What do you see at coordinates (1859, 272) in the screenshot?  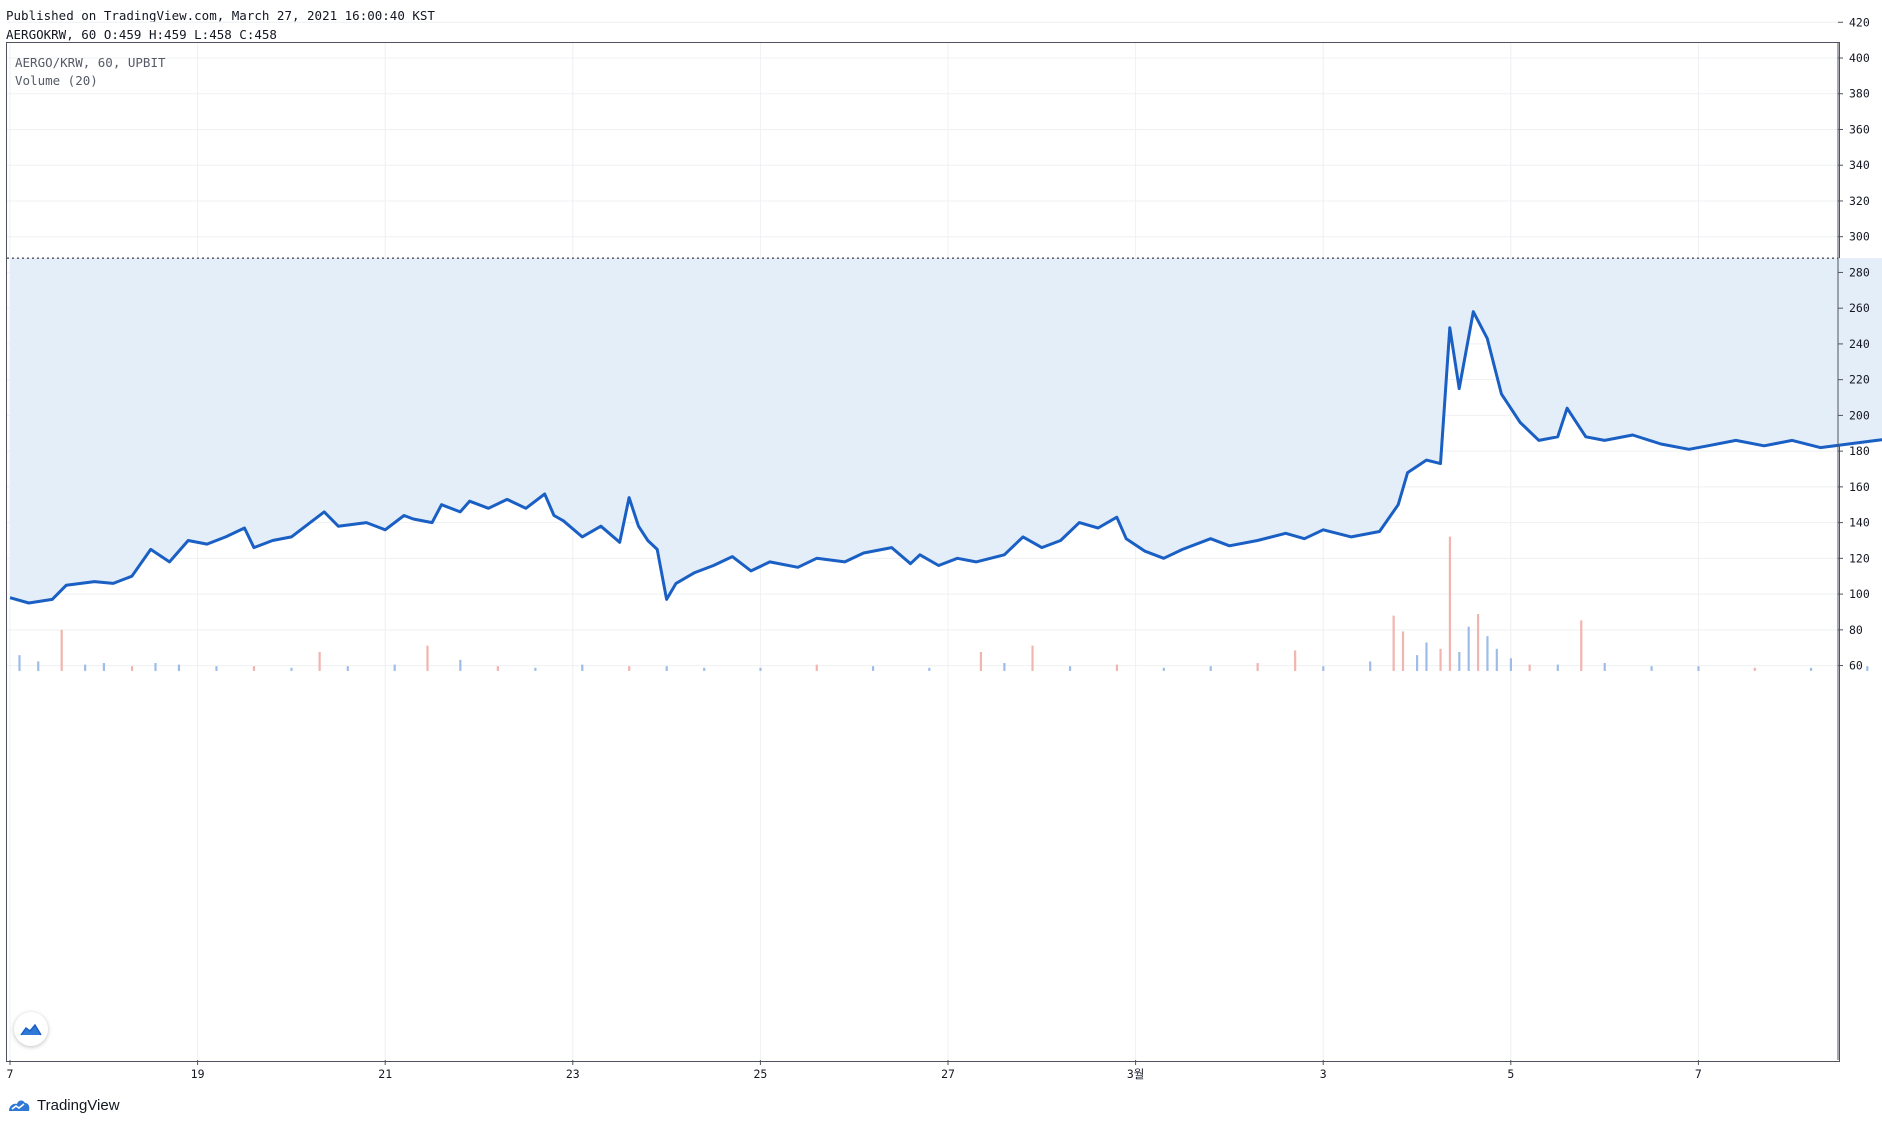 I see `y-tick-label: 280` at bounding box center [1859, 272].